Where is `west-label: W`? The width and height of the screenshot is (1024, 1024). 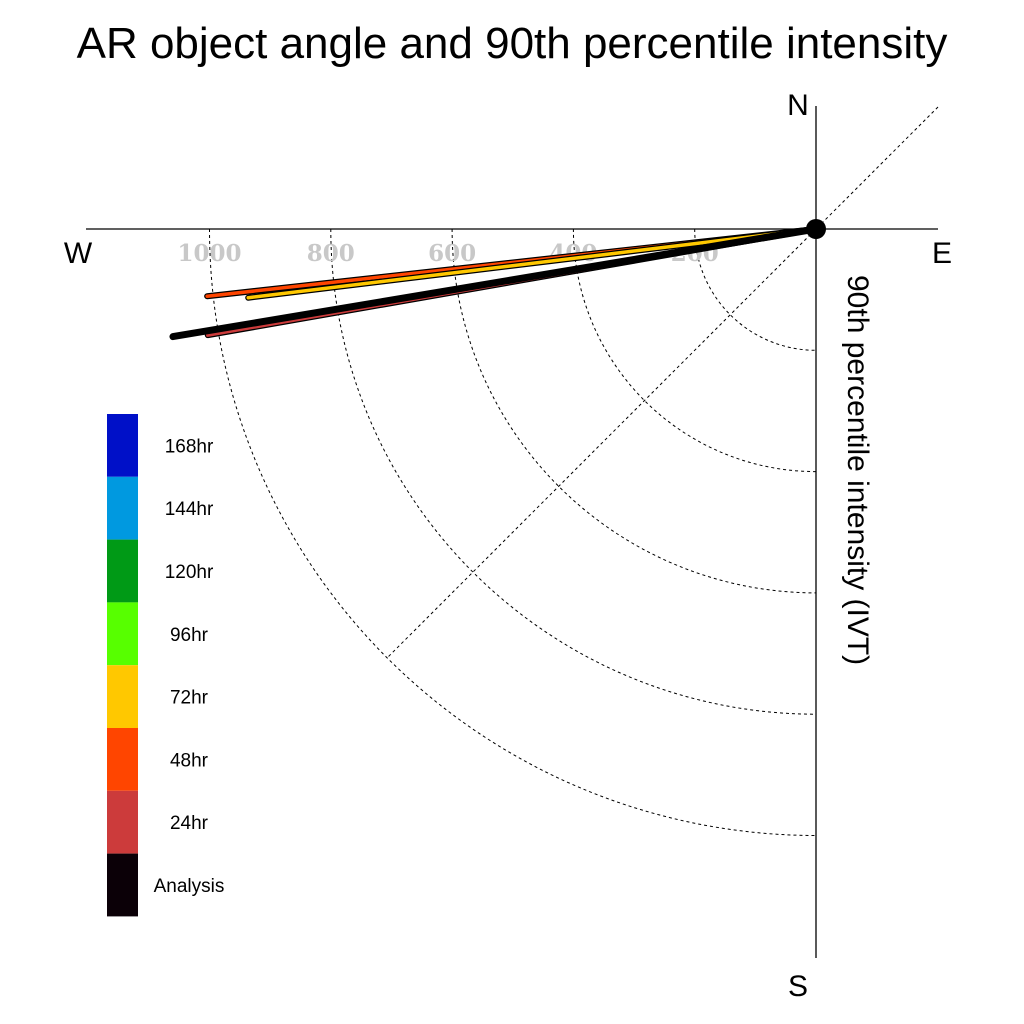 west-label: W is located at coordinates (78, 253).